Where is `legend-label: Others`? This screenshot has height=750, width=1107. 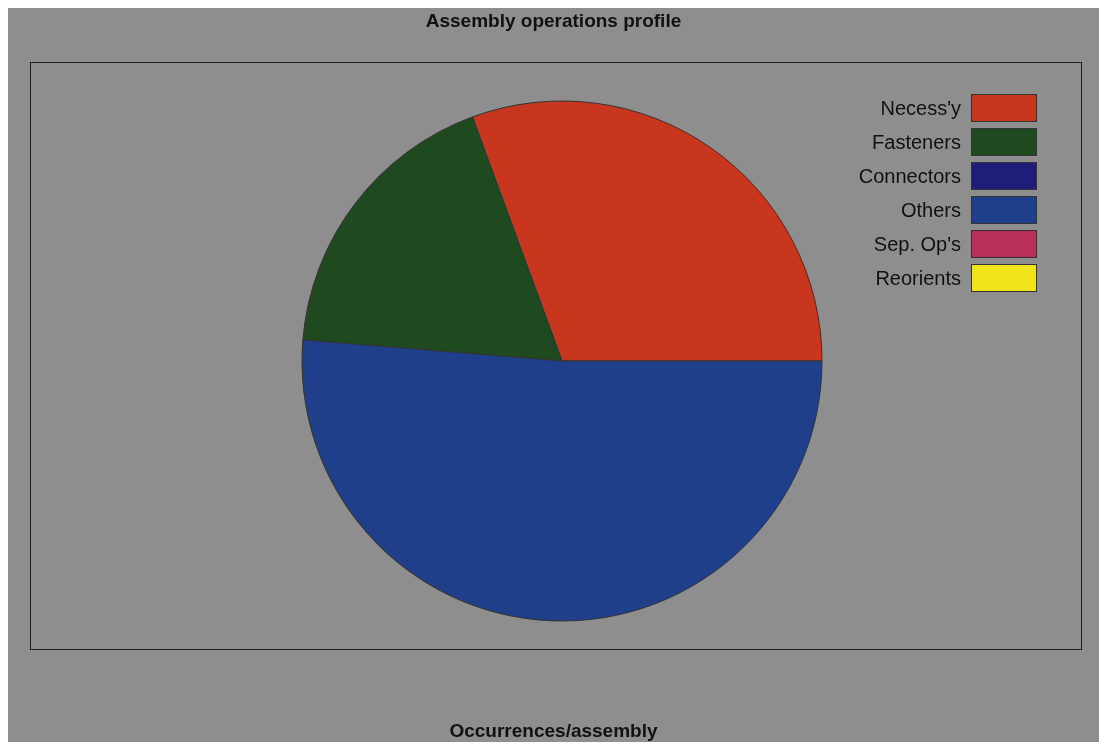 legend-label: Others is located at coordinates (930, 210).